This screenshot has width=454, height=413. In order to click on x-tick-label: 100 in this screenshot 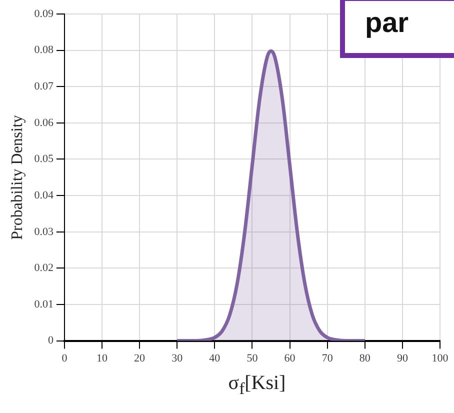, I will do `click(440, 358)`.